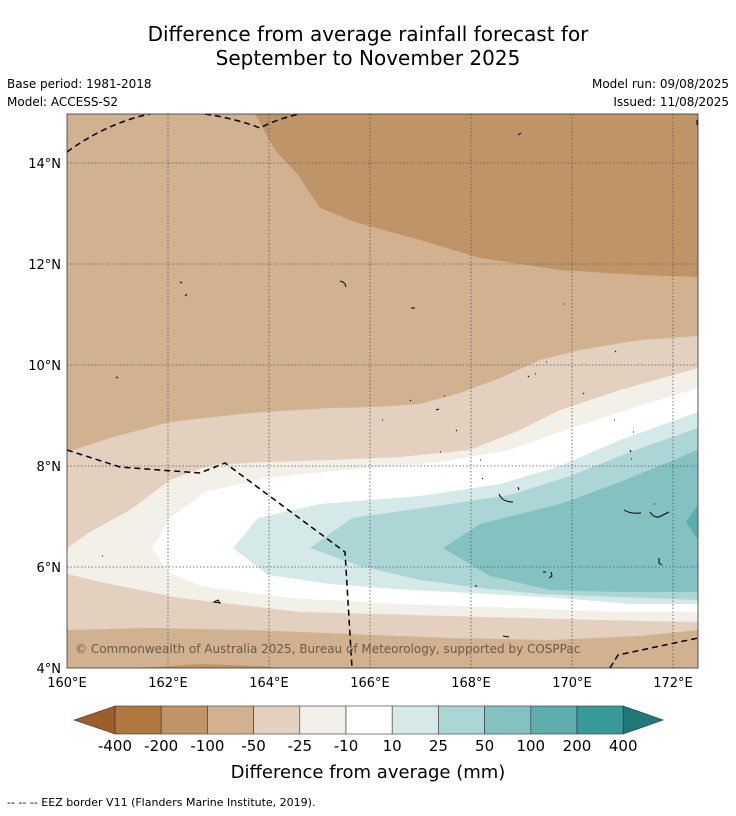 This screenshot has width=736, height=816. I want to click on y-tick-label: 8°N, so click(49, 467).